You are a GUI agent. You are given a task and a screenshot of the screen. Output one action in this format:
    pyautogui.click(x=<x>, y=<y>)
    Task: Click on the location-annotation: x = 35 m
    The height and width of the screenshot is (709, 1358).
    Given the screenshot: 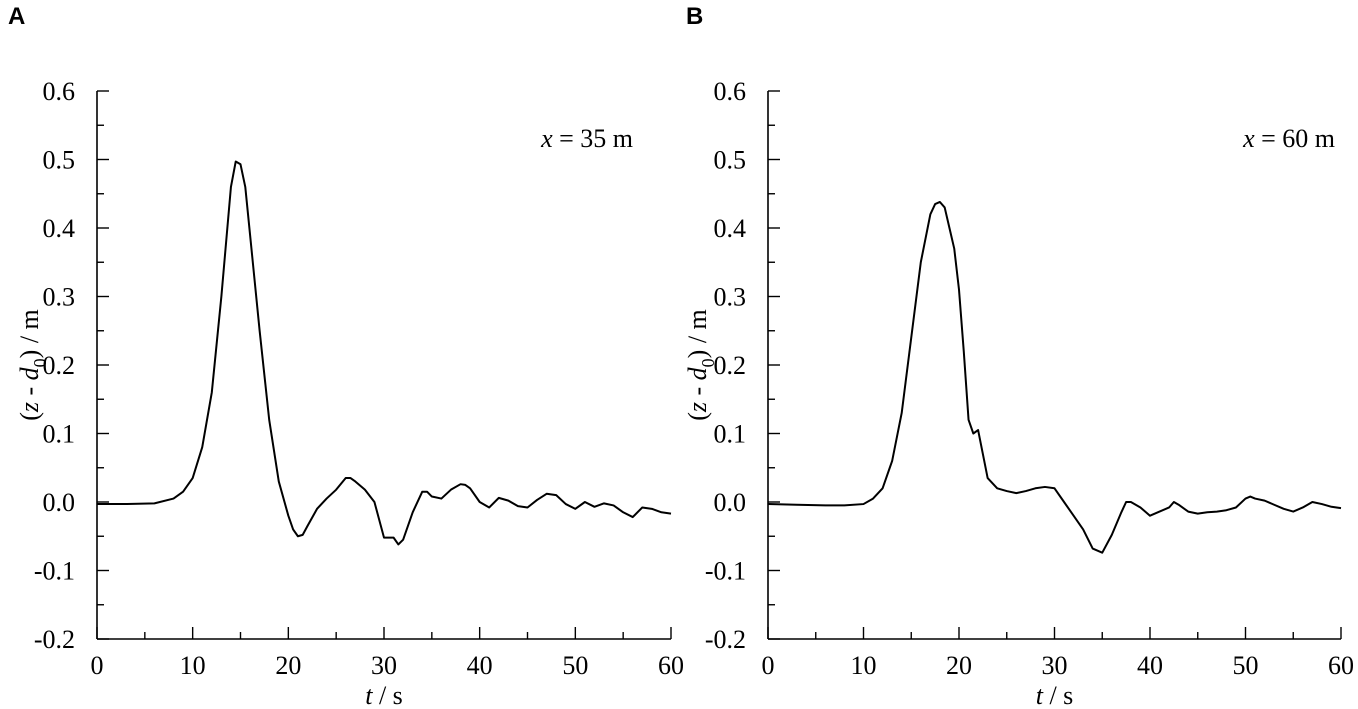 What is the action you would take?
    pyautogui.click(x=586, y=138)
    